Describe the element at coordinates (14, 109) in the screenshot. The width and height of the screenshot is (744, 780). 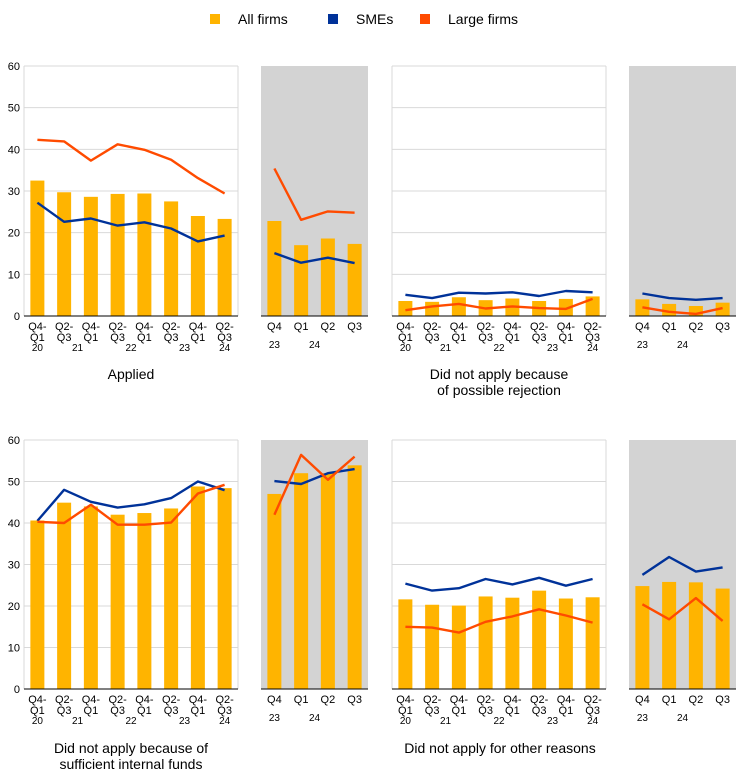
I see `p1-ytick: 50` at that location.